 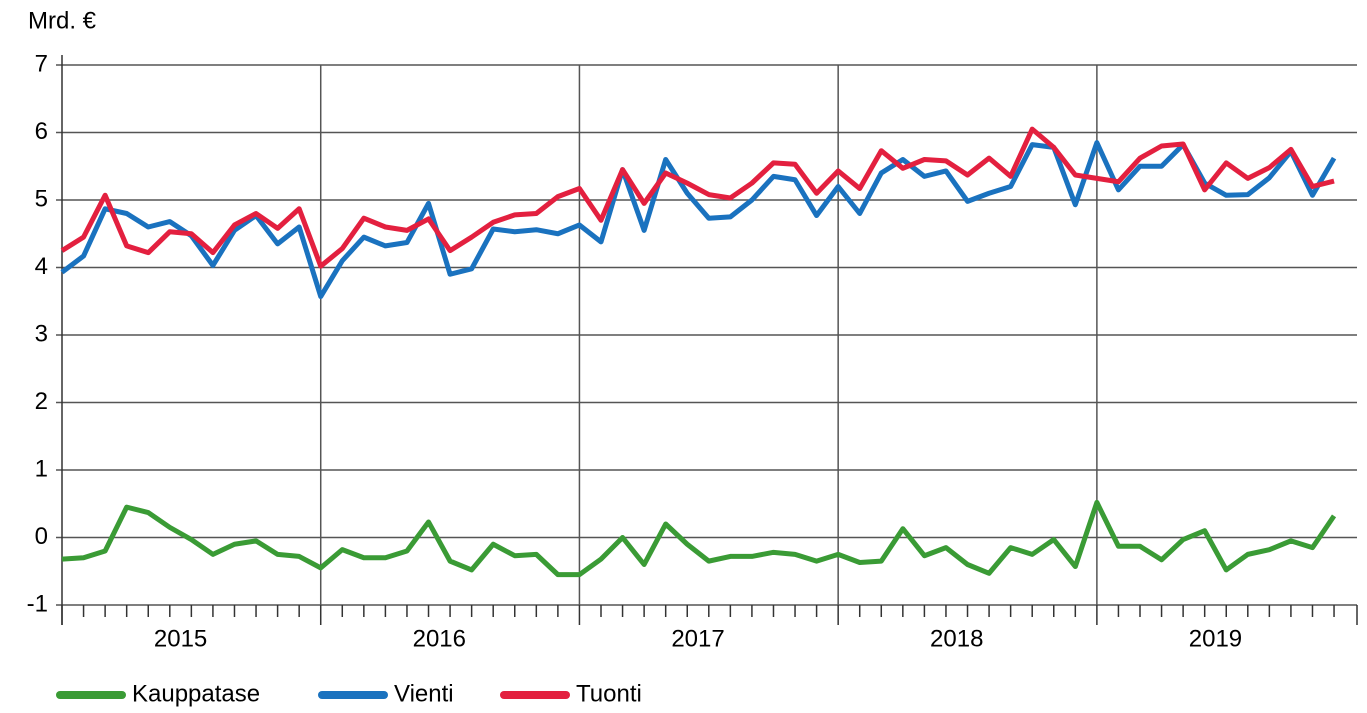 I want to click on data-line, so click(x=699, y=538).